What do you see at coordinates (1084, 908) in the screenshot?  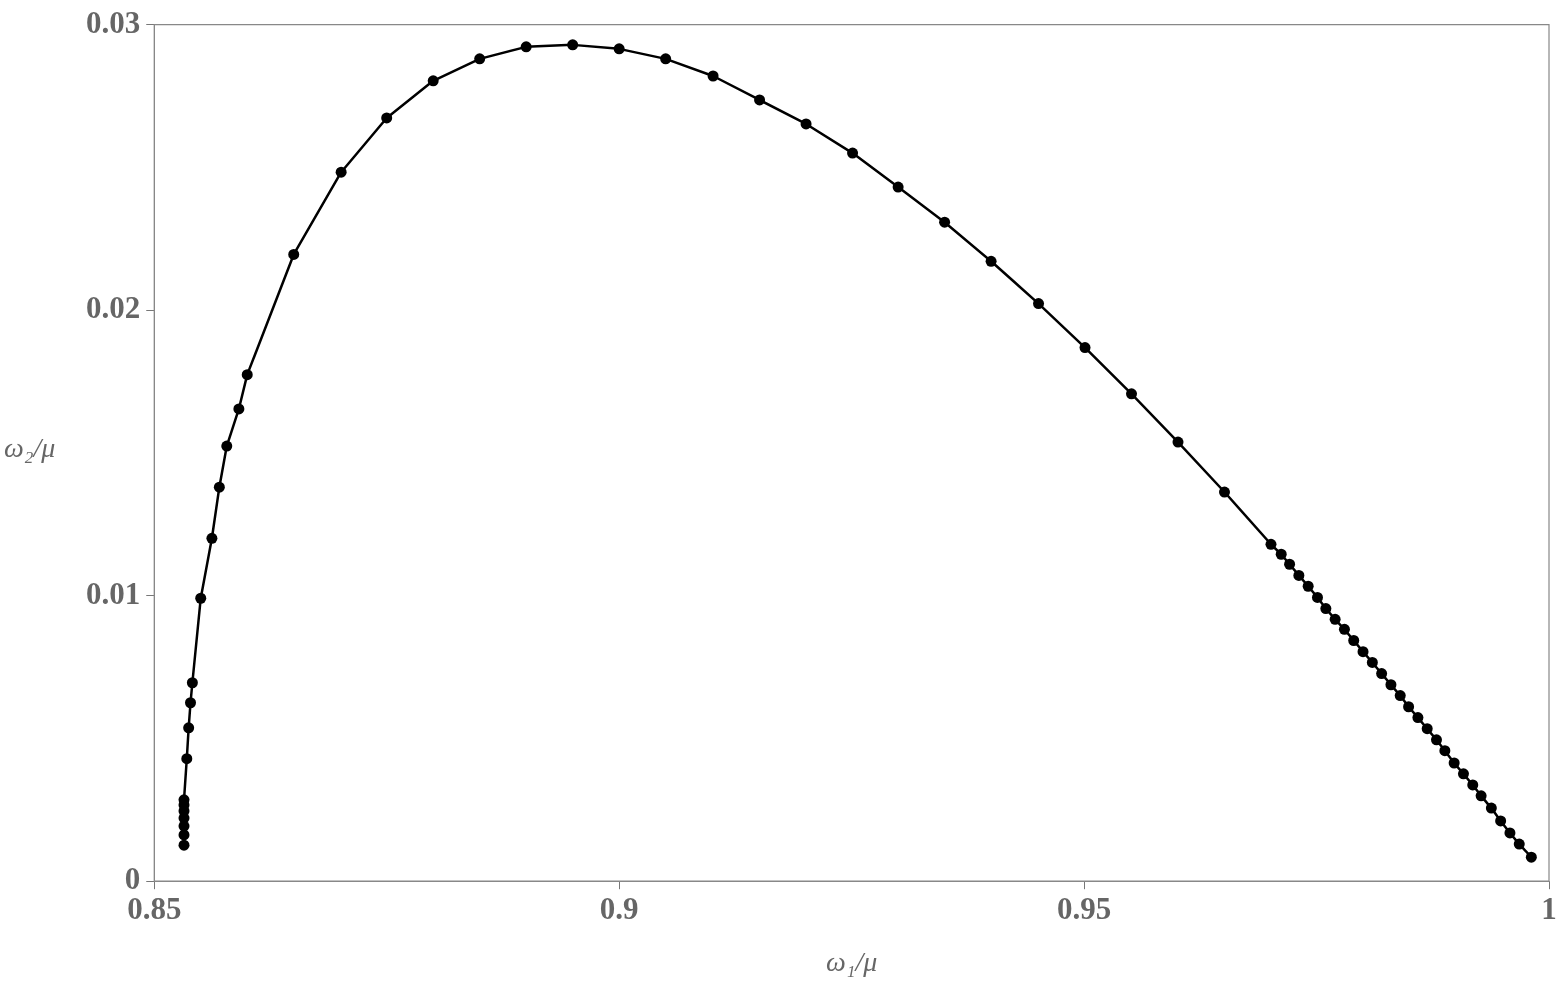 I see `x-tick-label: 0.95` at bounding box center [1084, 908].